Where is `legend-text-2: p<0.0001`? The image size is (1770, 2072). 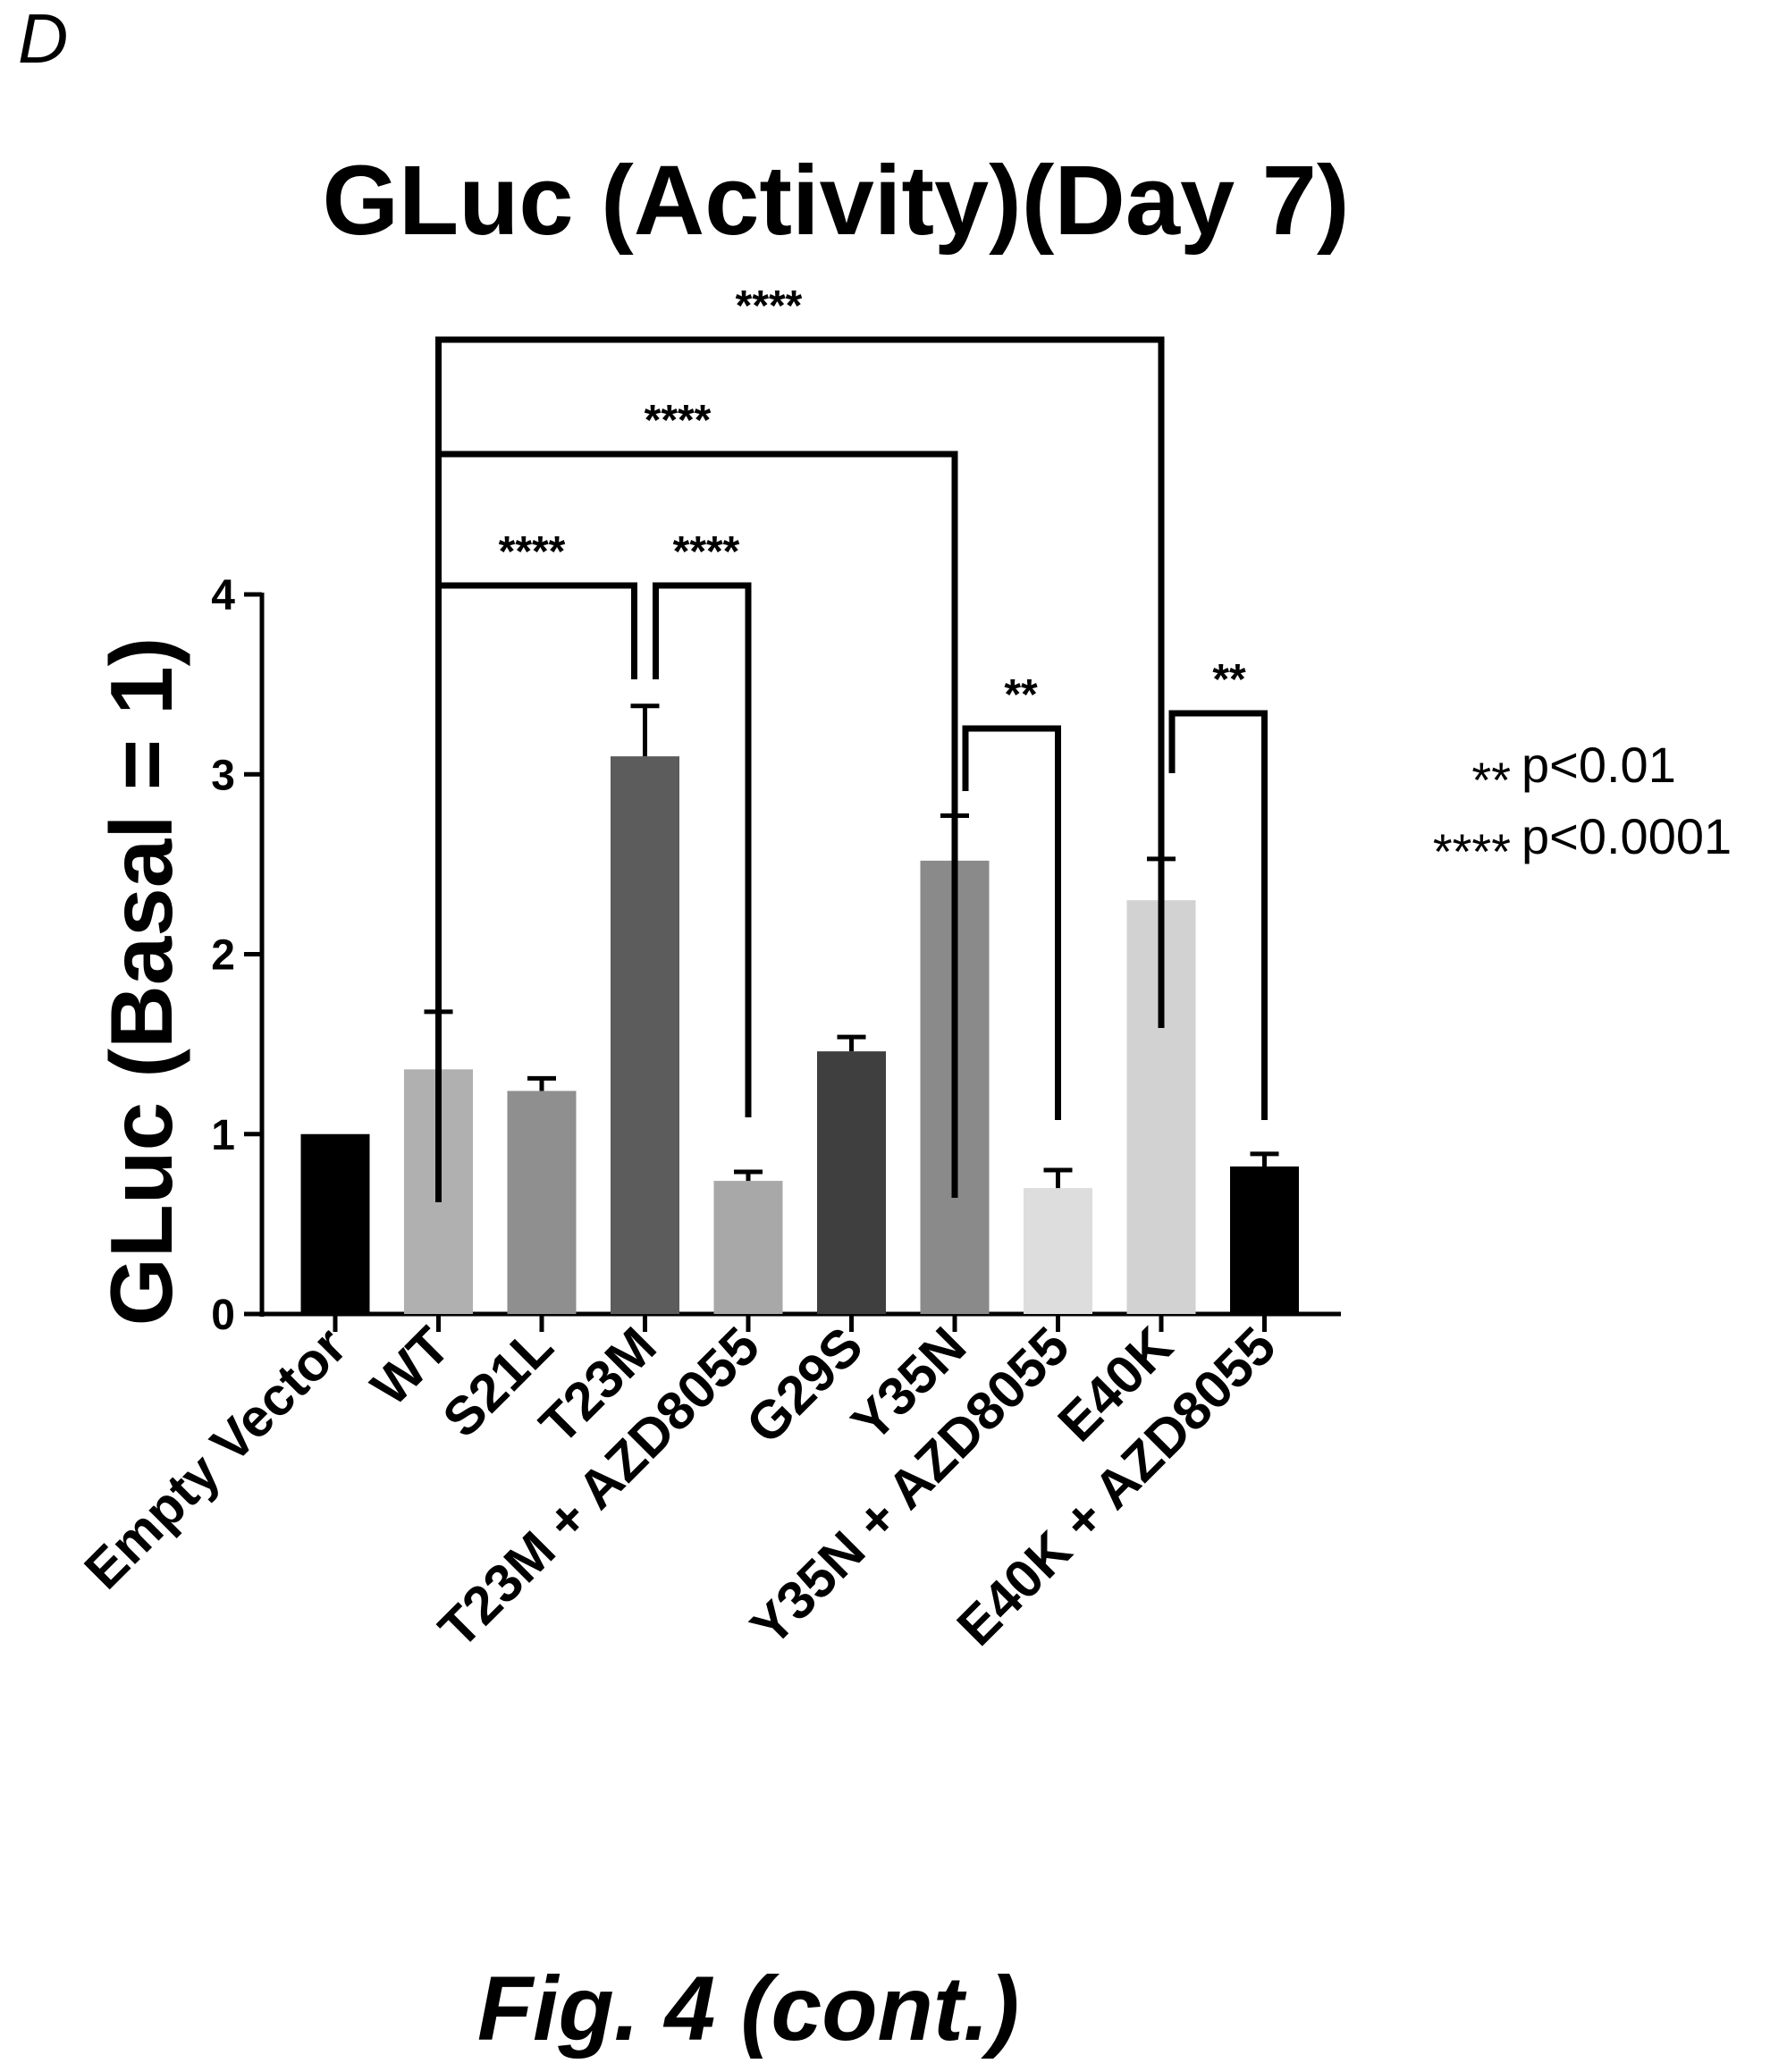
legend-text-2: p<0.0001 is located at coordinates (1626, 836).